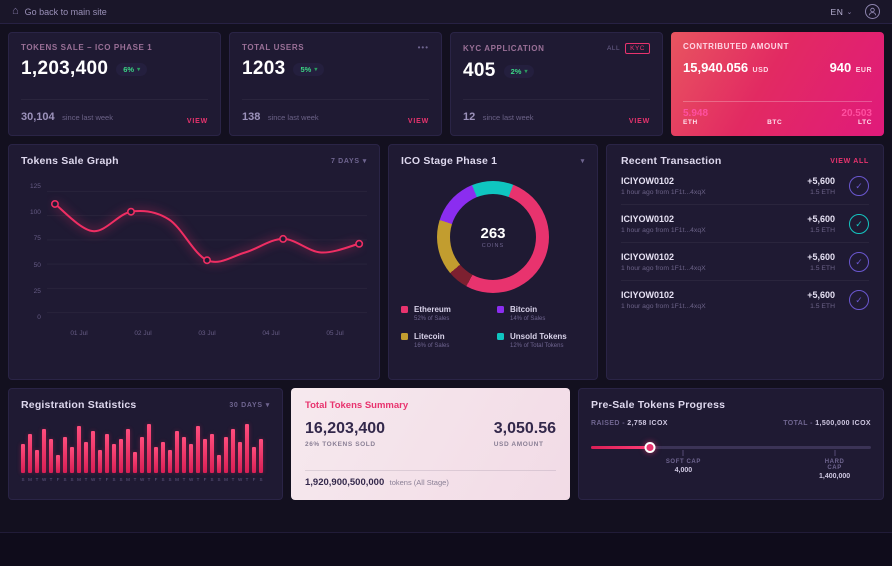 The height and width of the screenshot is (566, 892). What do you see at coordinates (650, 447) in the screenshot?
I see `slider-handle` at bounding box center [650, 447].